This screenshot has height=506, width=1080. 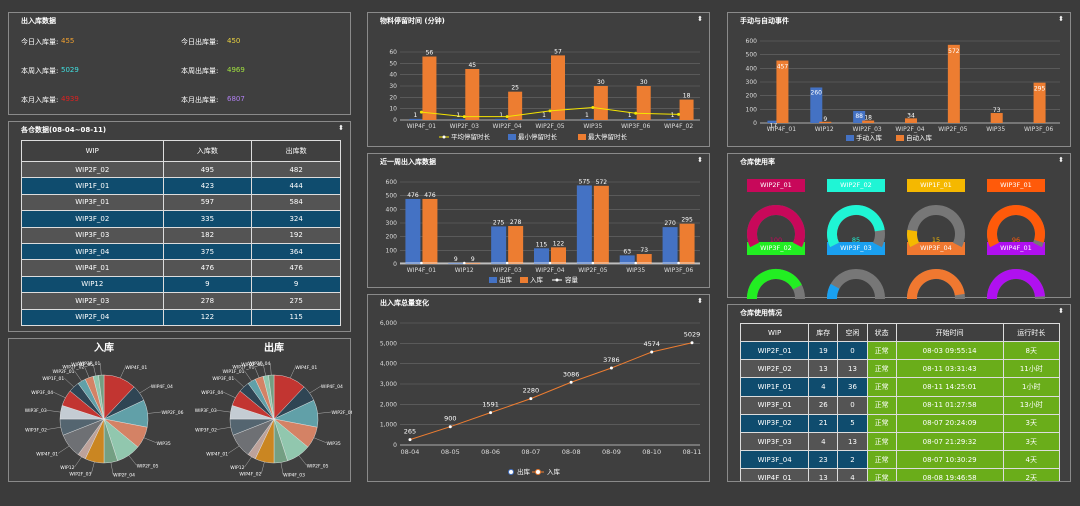 What do you see at coordinates (900, 423) in the screenshot?
I see `table-row: WIP3F_02 21 5 正常 08-07 20:24:09 3天` at bounding box center [900, 423].